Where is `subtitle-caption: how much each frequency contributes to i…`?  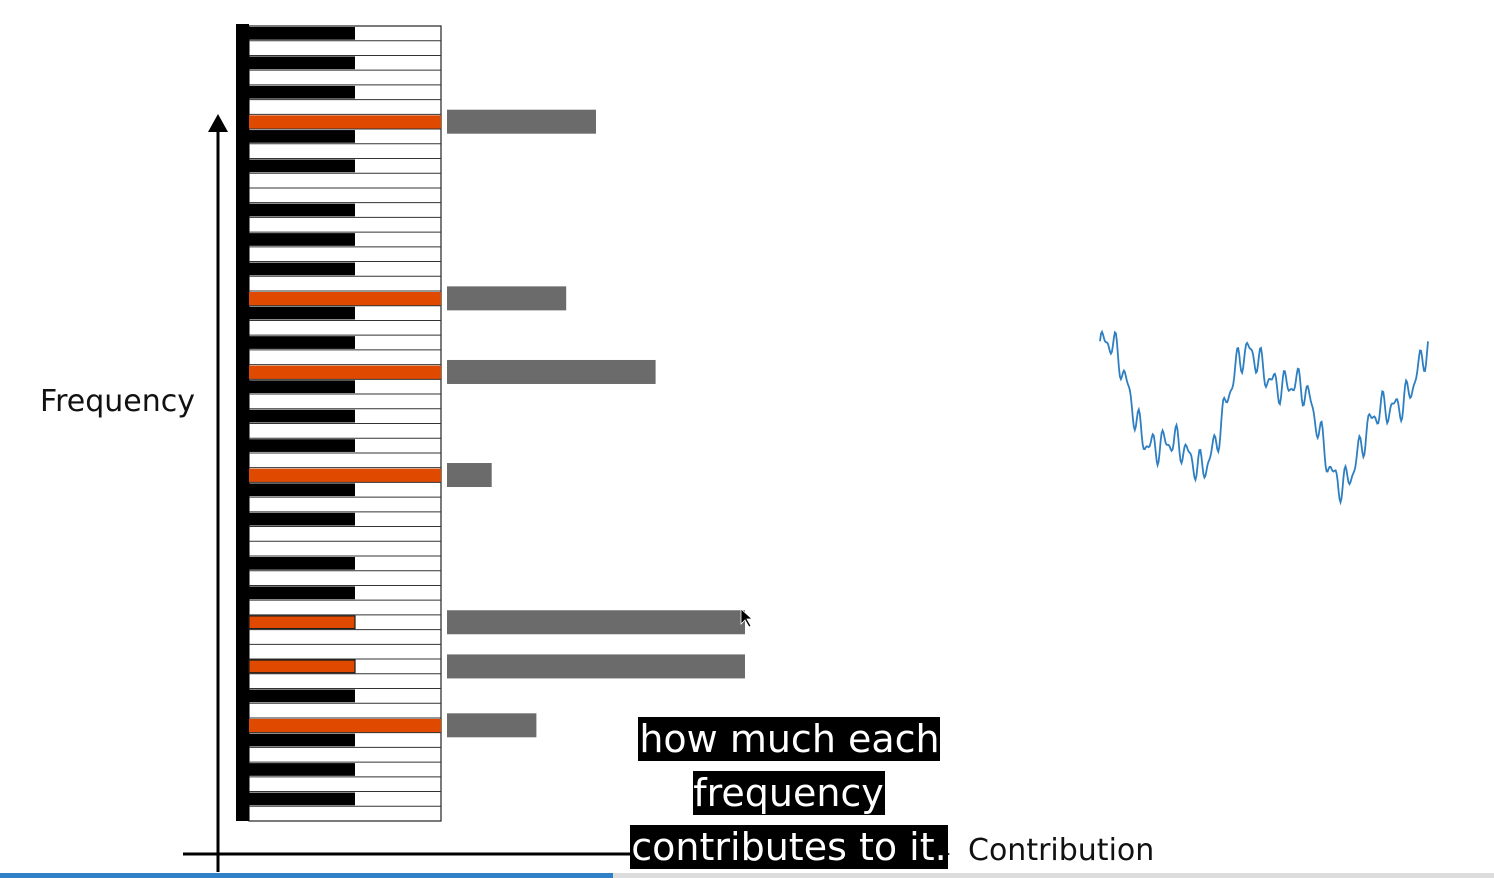
subtitle-caption: how much each frequency contributes to i… is located at coordinates (789, 793).